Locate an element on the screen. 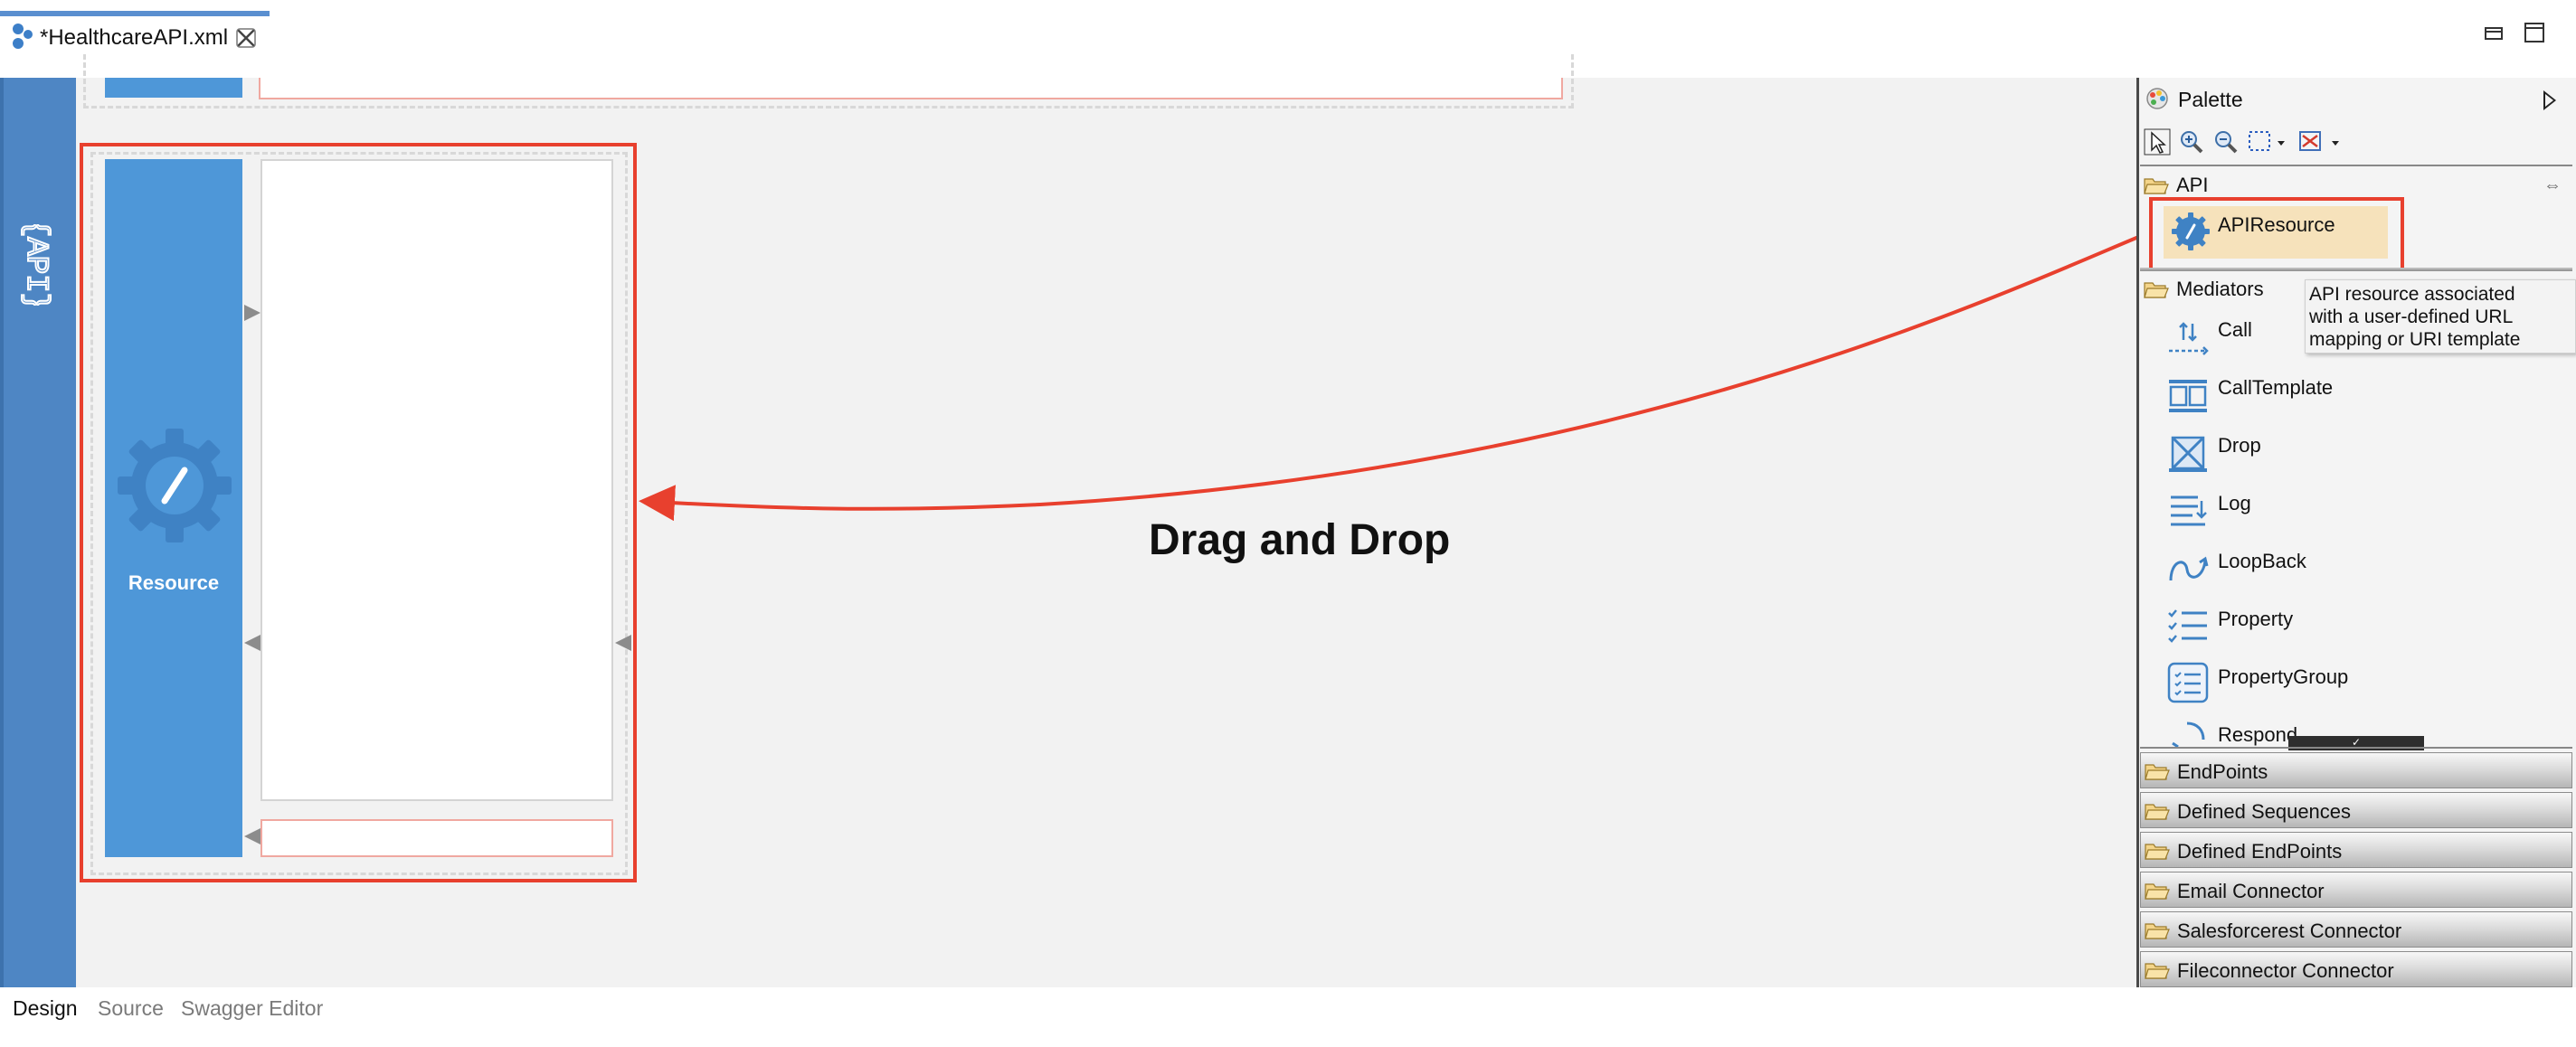 This screenshot has width=2576, height=1047. log-mediator-icon is located at coordinates (2188, 509).